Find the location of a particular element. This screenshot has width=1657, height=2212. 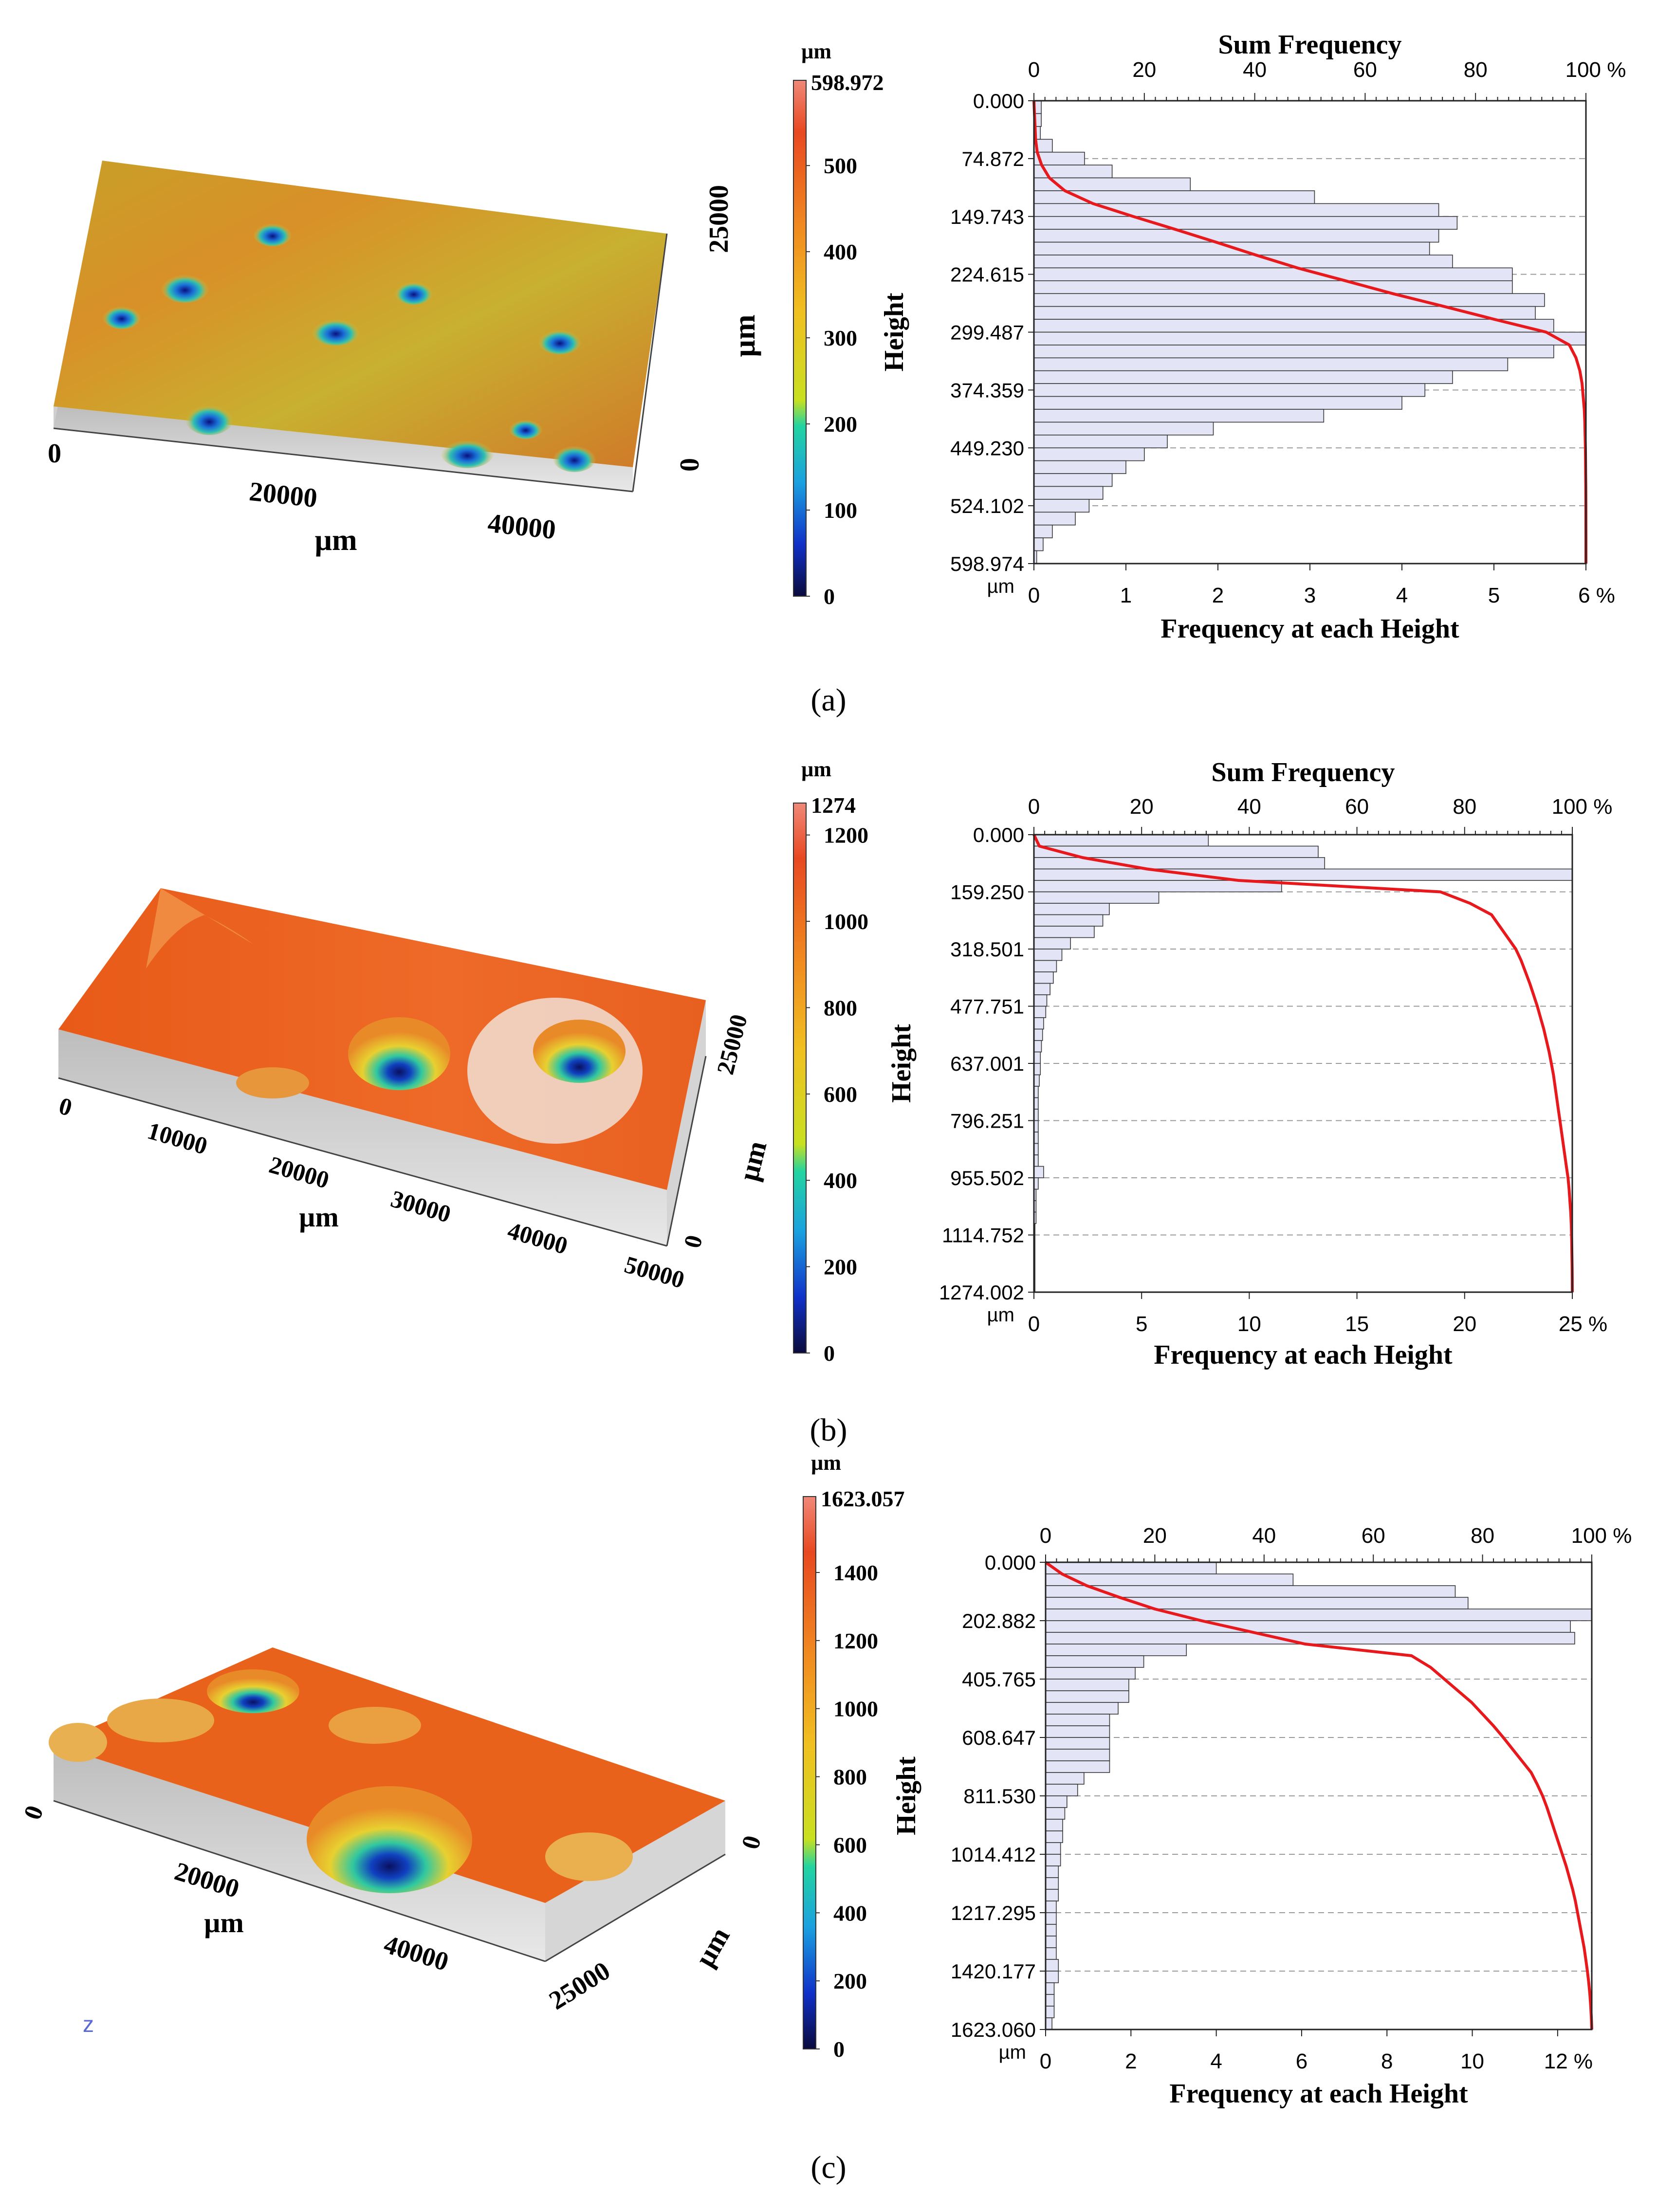

bottom-tick-label: 1 is located at coordinates (1126, 595).